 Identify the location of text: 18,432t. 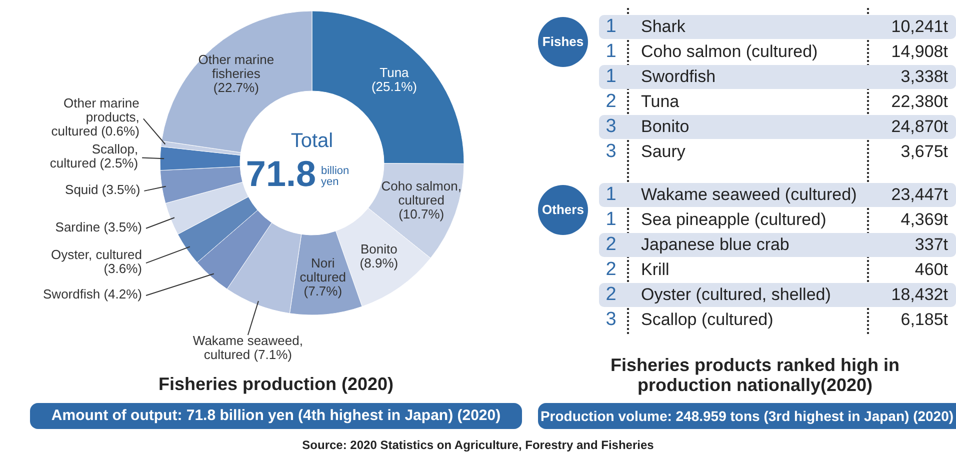
(919, 295).